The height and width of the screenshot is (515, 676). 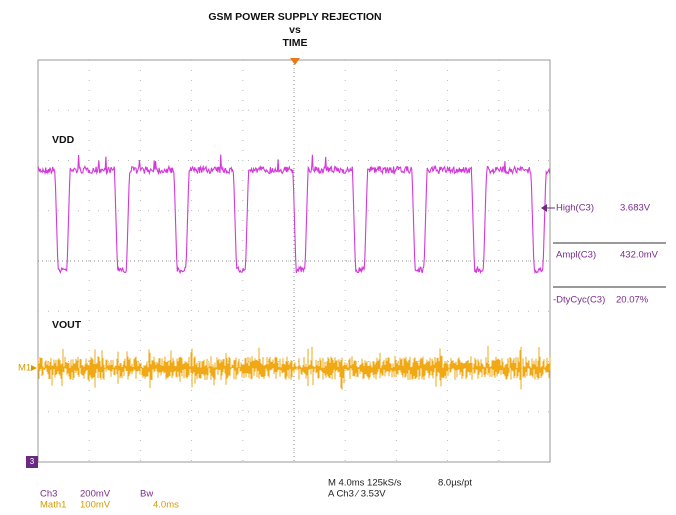 I want to click on acq-info: A Ch3 ⁄ 3.53V, so click(x=357, y=494).